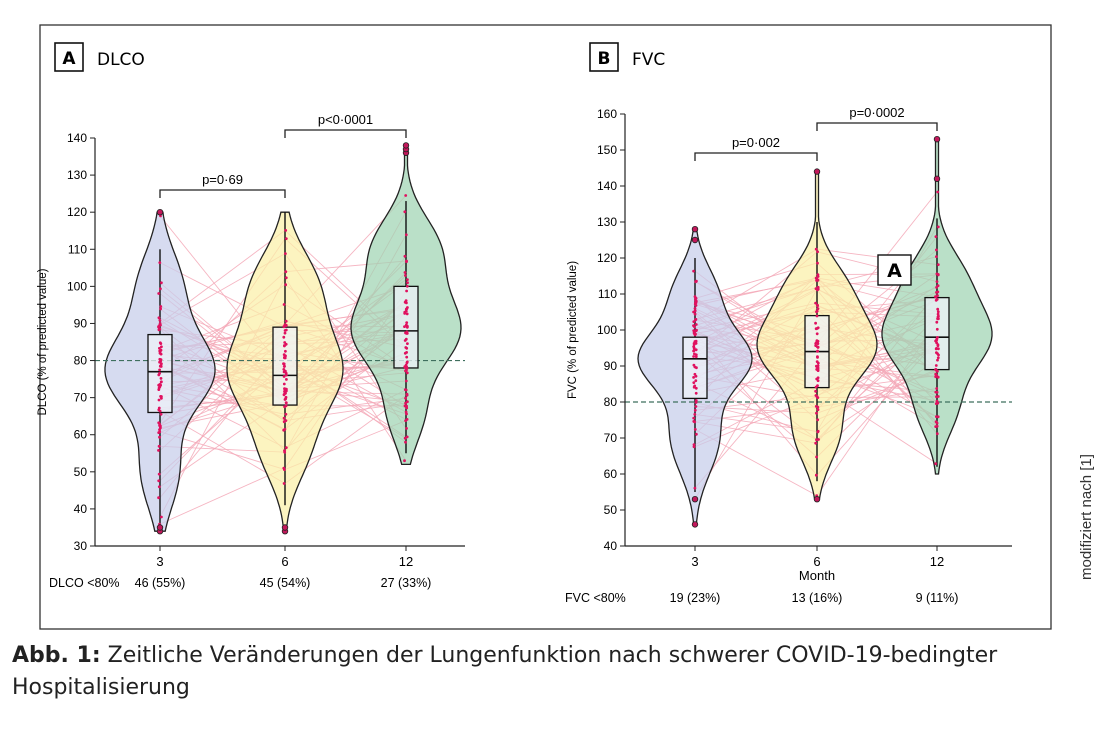 The height and width of the screenshot is (730, 1100). Describe the element at coordinates (81, 435) in the screenshot. I see `y-tick-label: 60` at that location.